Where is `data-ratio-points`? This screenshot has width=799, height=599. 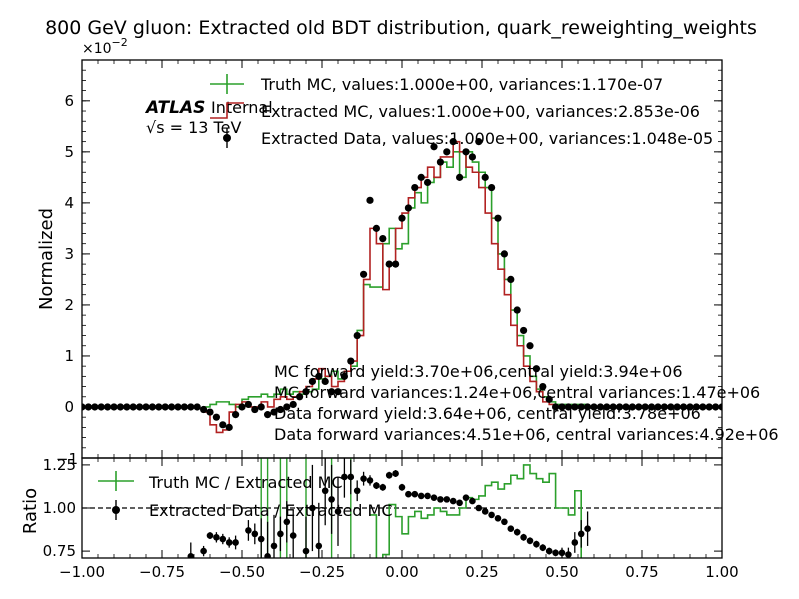 data-ratio-points is located at coordinates (389, 508).